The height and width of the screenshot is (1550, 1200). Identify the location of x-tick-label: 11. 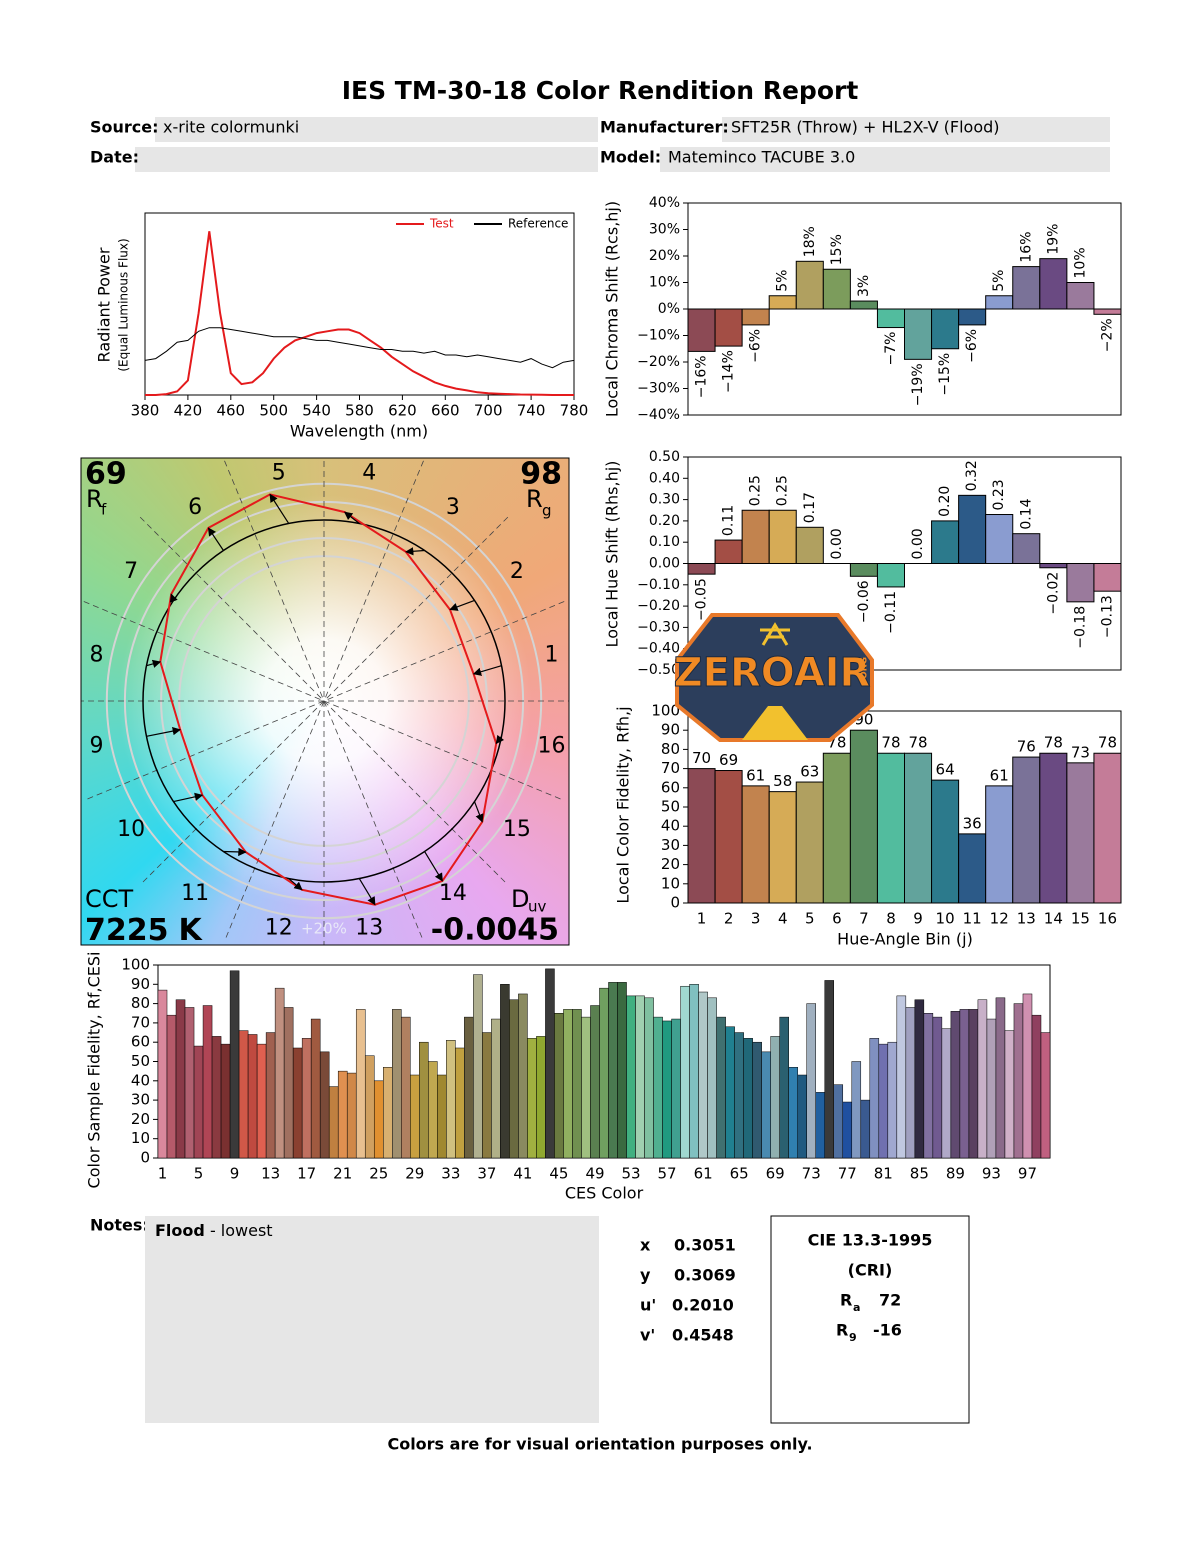
(972, 919).